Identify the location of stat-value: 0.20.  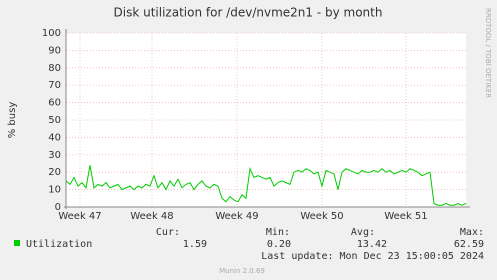
(279, 244).